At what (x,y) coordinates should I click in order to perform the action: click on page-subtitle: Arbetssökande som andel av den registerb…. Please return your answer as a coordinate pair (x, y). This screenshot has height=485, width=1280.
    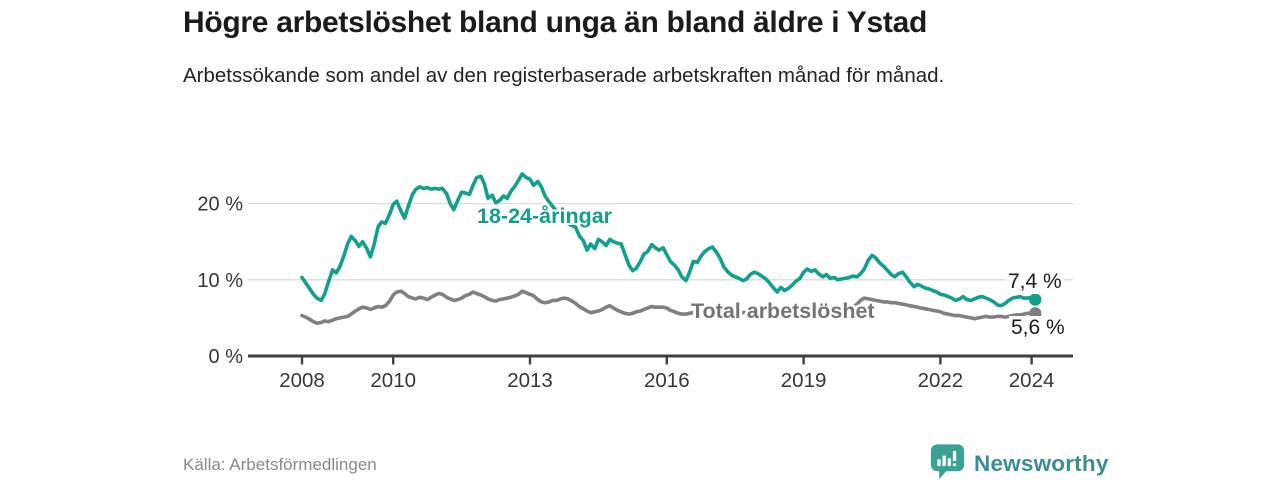
    Looking at the image, I should click on (564, 75).